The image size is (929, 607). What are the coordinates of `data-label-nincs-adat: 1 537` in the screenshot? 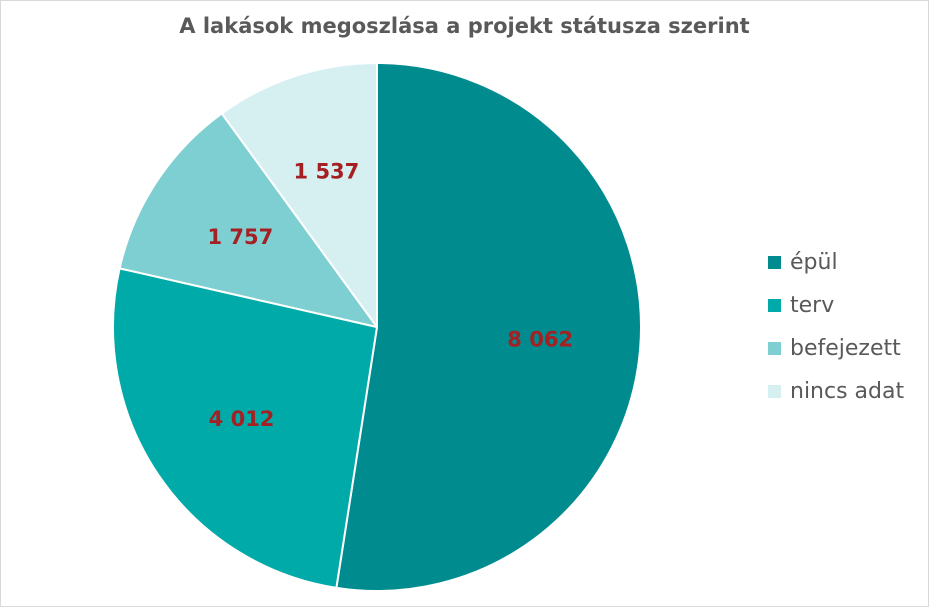 It's located at (327, 171).